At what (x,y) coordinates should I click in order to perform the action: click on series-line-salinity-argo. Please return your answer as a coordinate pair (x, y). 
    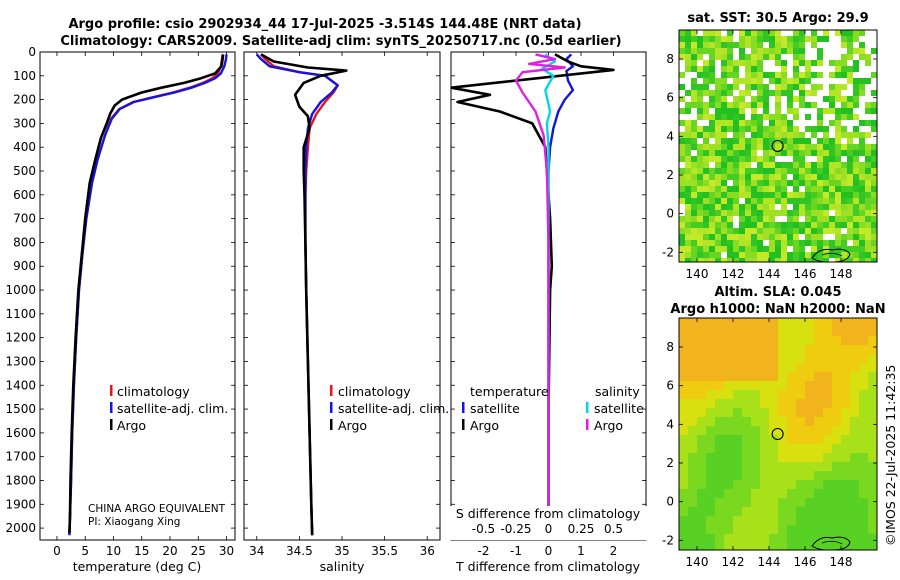
    Looking at the image, I should click on (540, 294).